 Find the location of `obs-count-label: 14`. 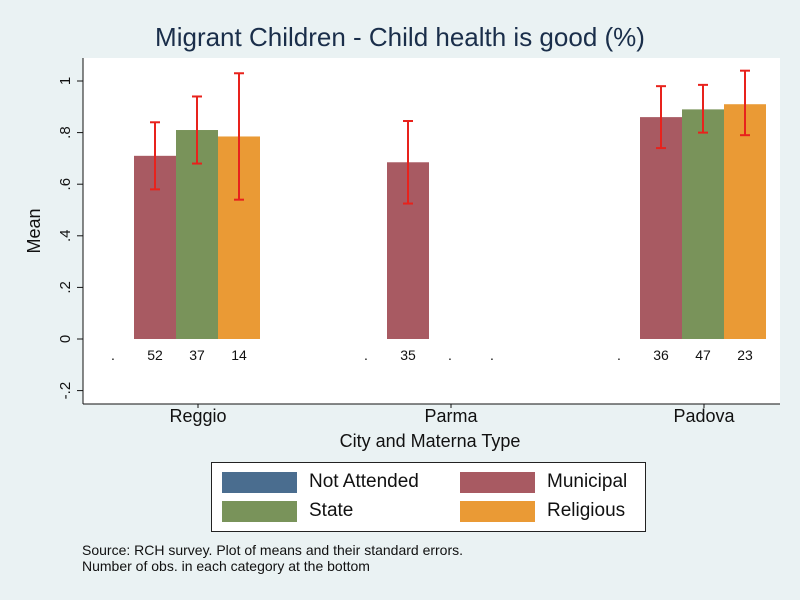

obs-count-label: 14 is located at coordinates (239, 355).